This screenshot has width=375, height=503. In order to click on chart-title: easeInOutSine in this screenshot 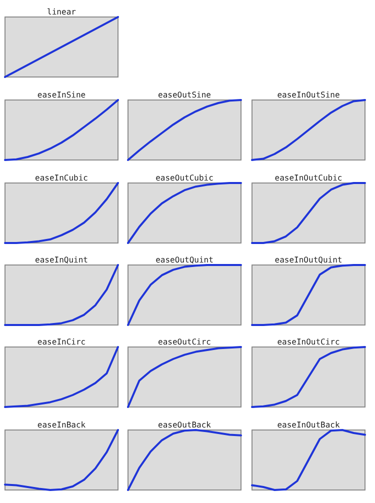, I will do `click(308, 95)`.